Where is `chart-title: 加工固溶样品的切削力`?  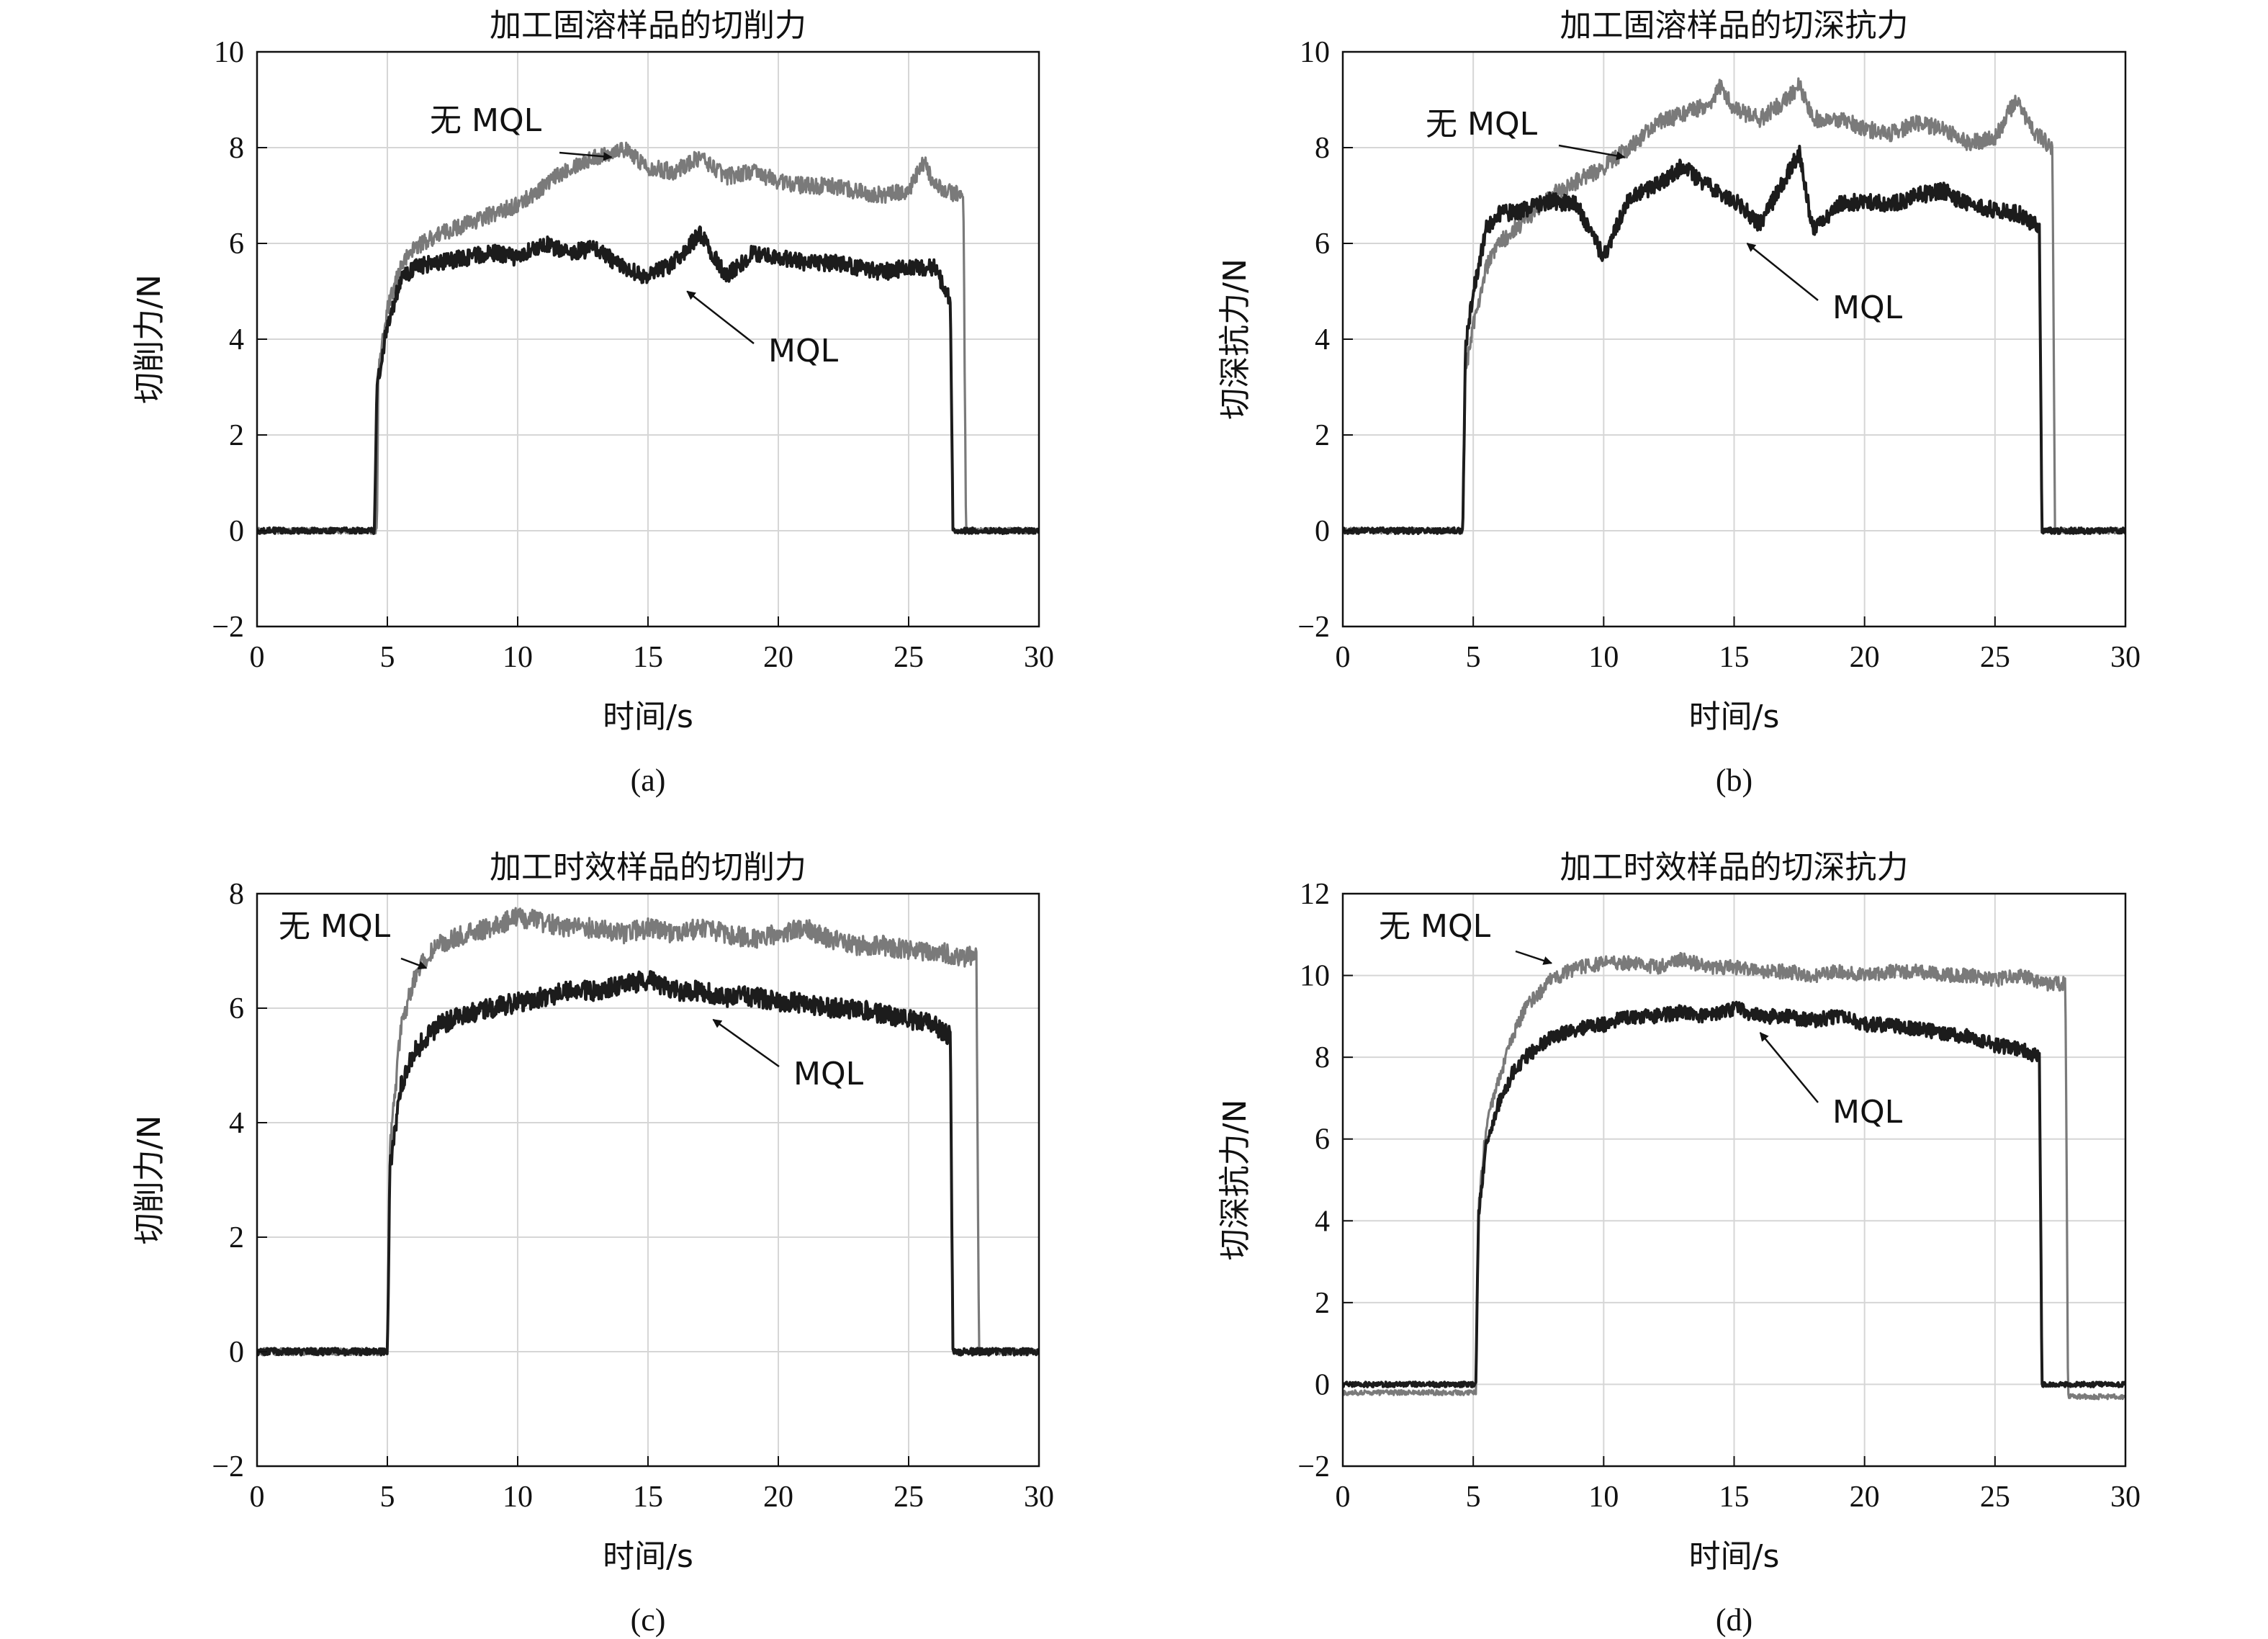
chart-title: 加工固溶样品的切削力 is located at coordinates (648, 25).